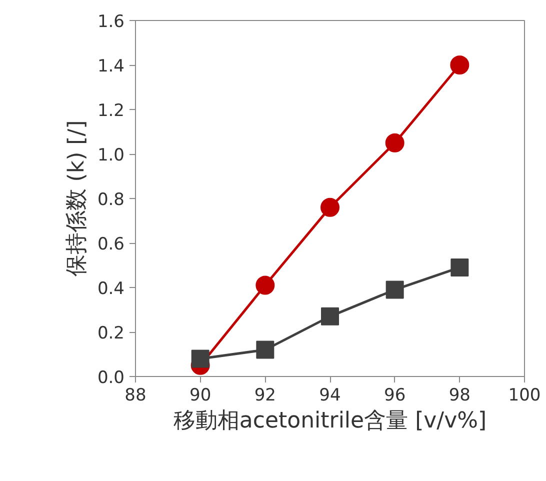  Describe the element at coordinates (330, 421) in the screenshot. I see `x-axis-title: 移動相acetonitrile含量 [v/v%]` at that location.